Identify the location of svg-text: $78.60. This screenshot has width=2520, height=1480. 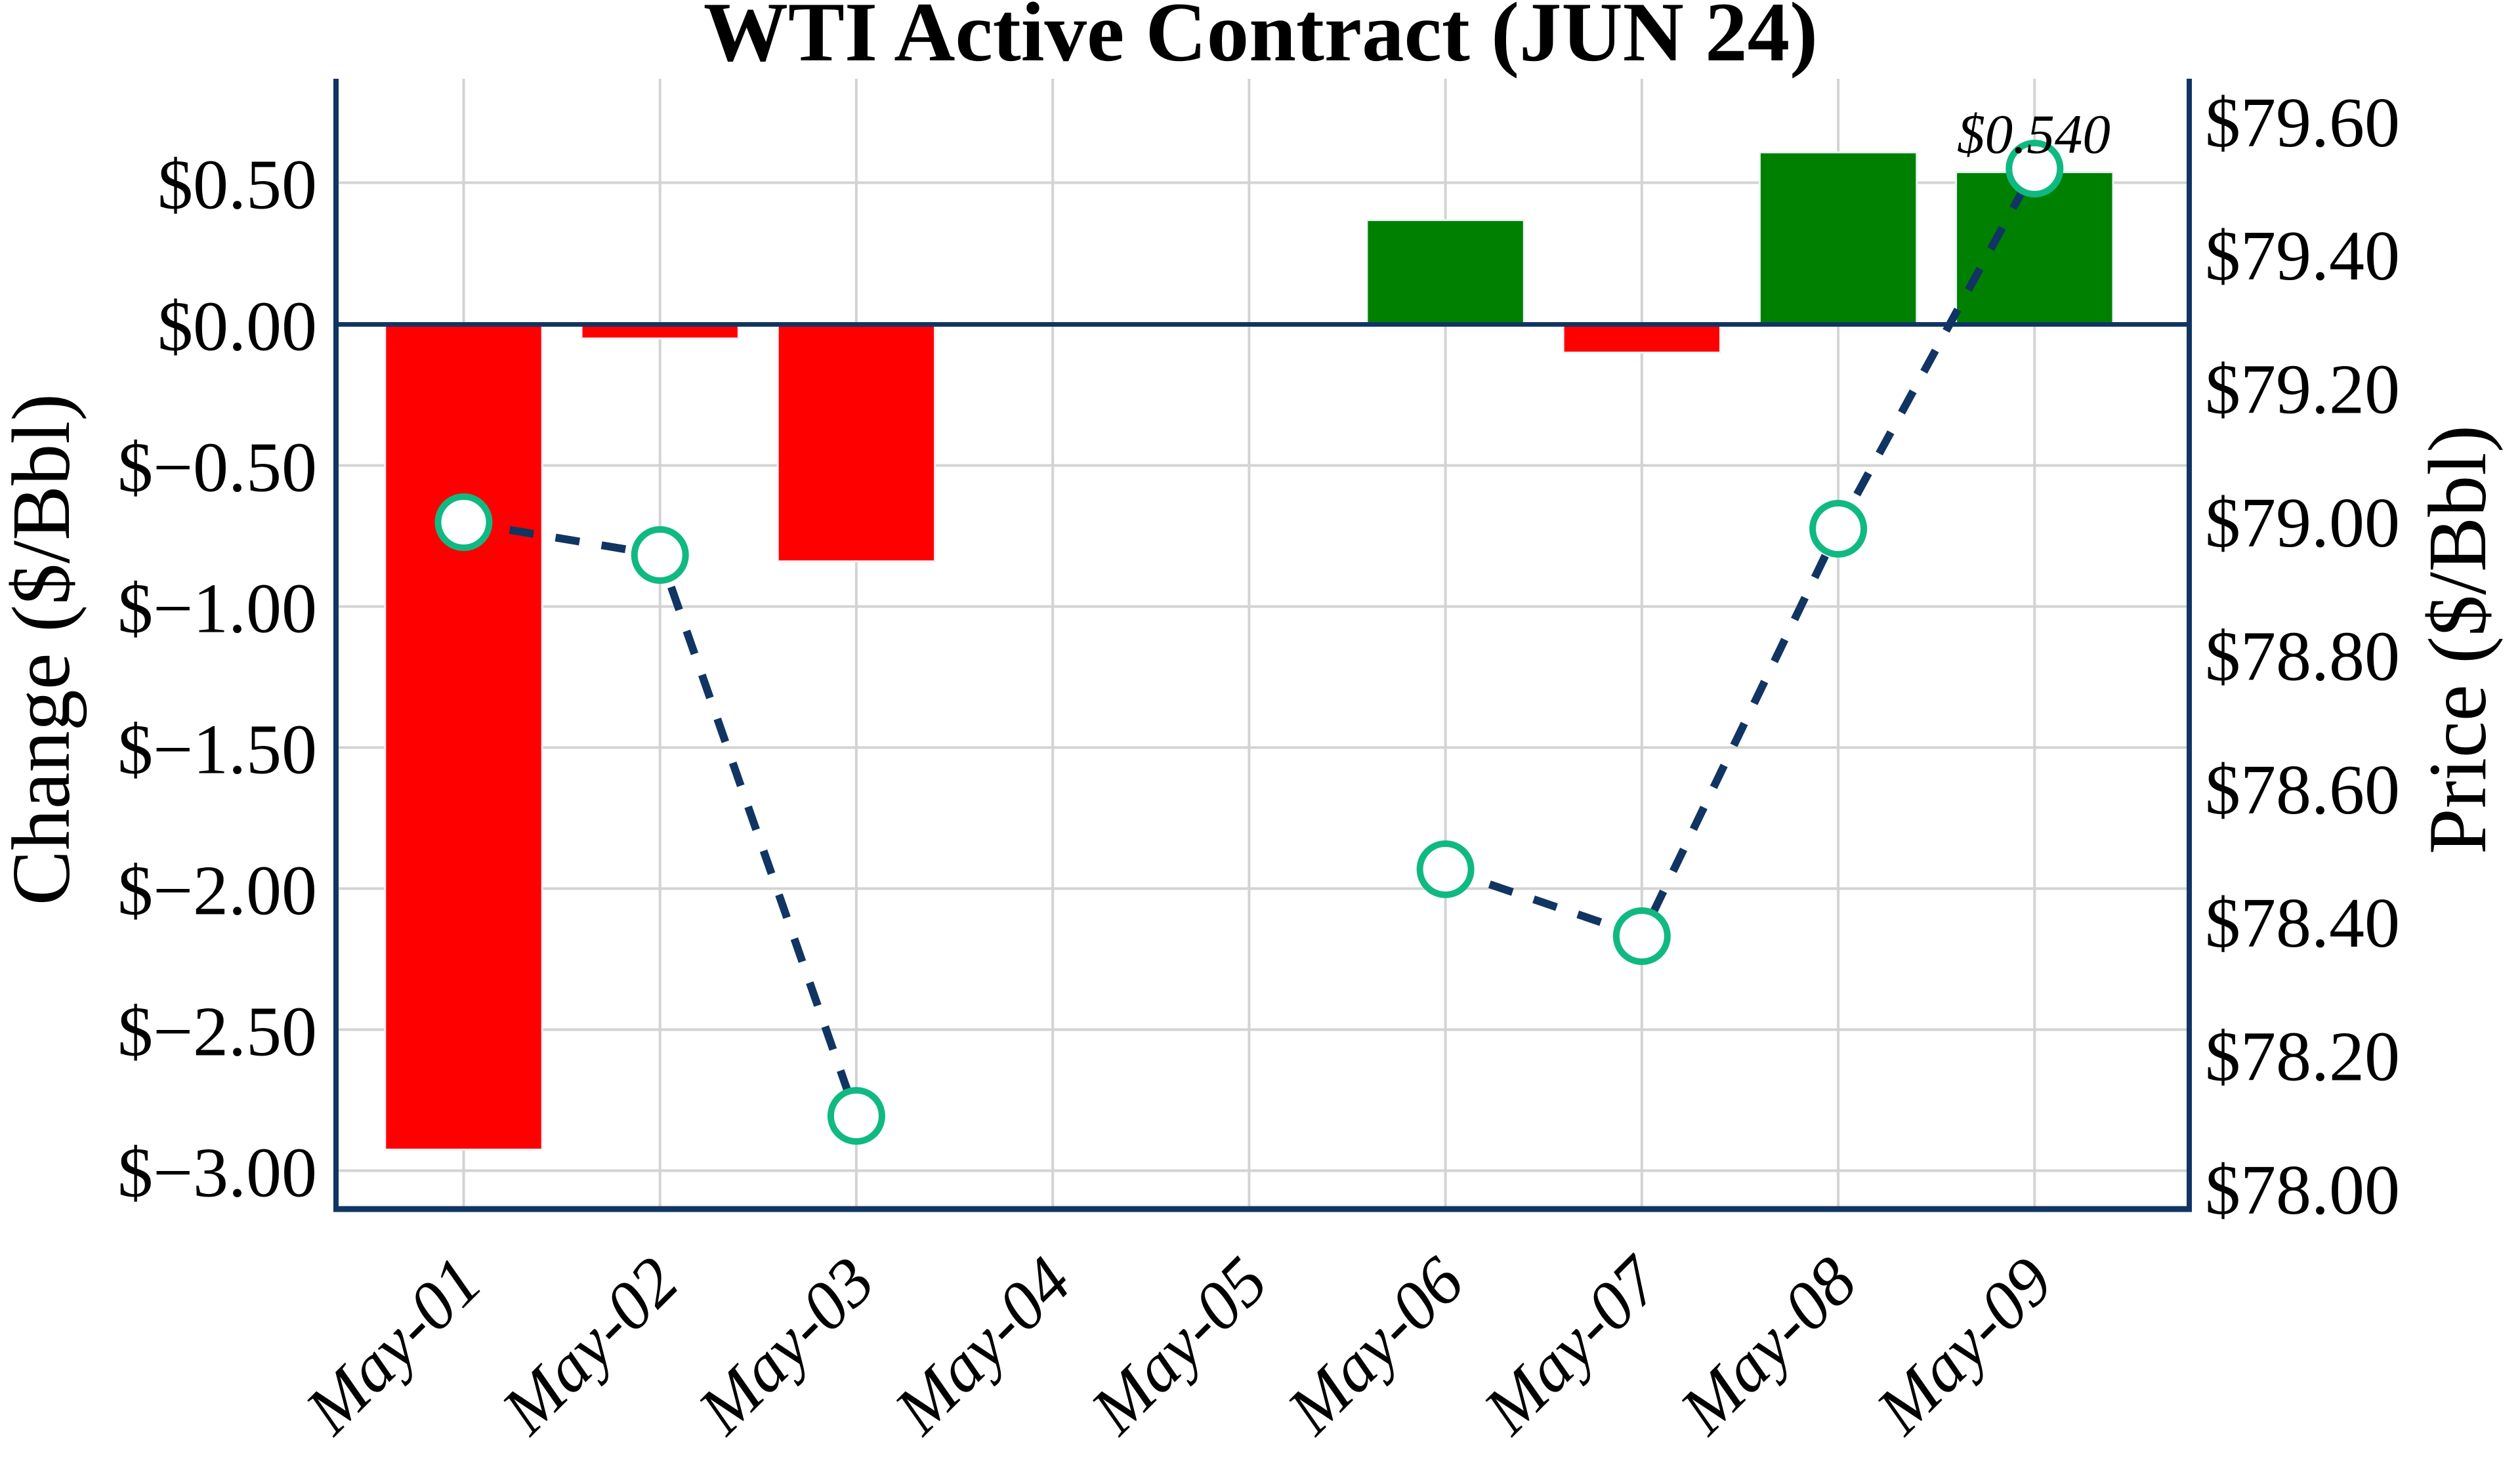
(2302, 790).